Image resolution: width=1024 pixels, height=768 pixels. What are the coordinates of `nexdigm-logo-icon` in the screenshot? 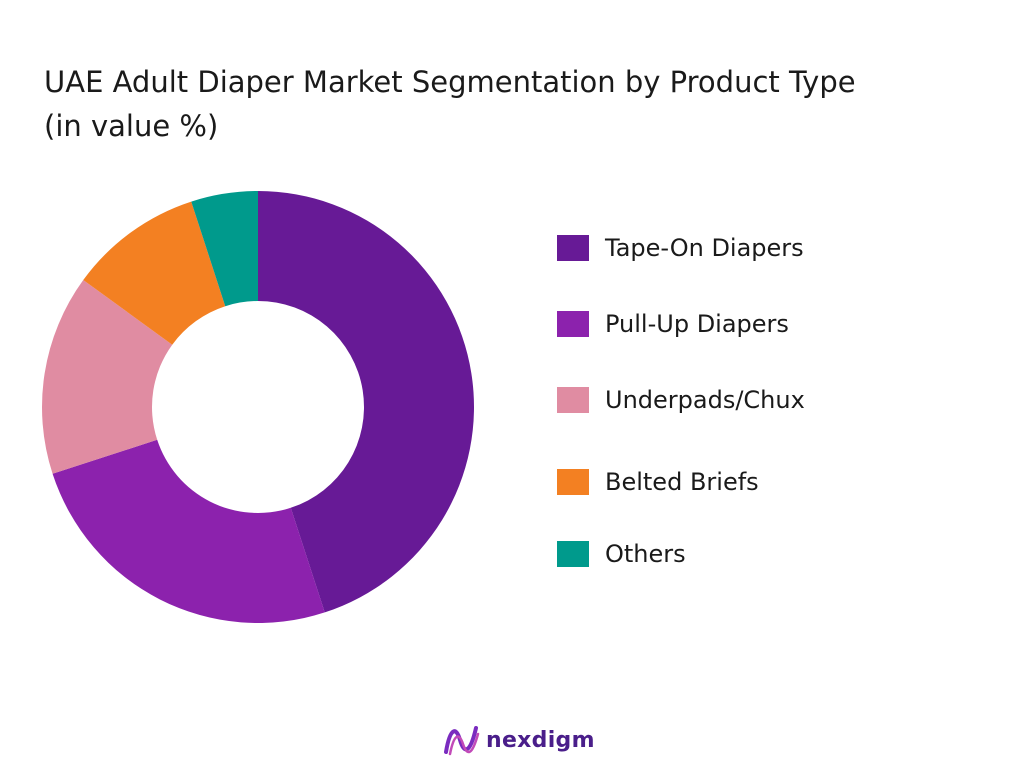 It's located at (462, 741).